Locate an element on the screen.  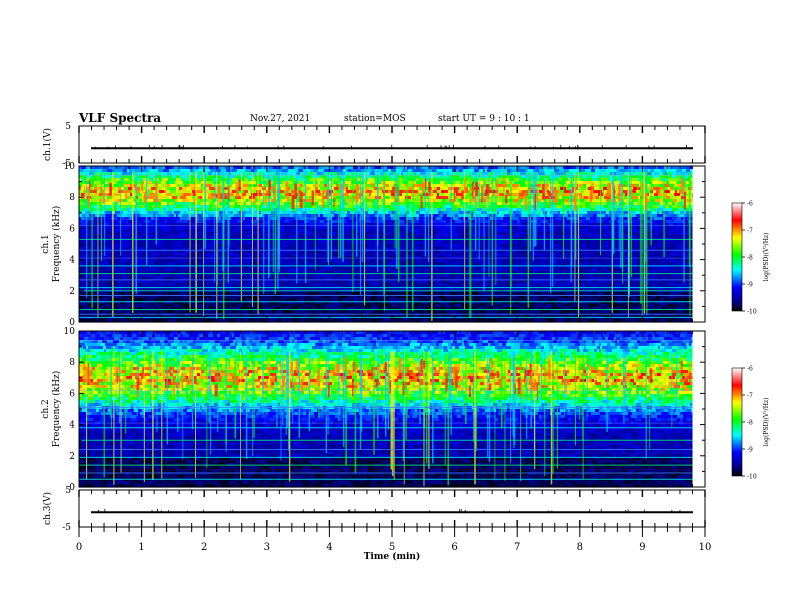
start-time-label: start UT = 9 : 10 : 1 is located at coordinates (484, 119).